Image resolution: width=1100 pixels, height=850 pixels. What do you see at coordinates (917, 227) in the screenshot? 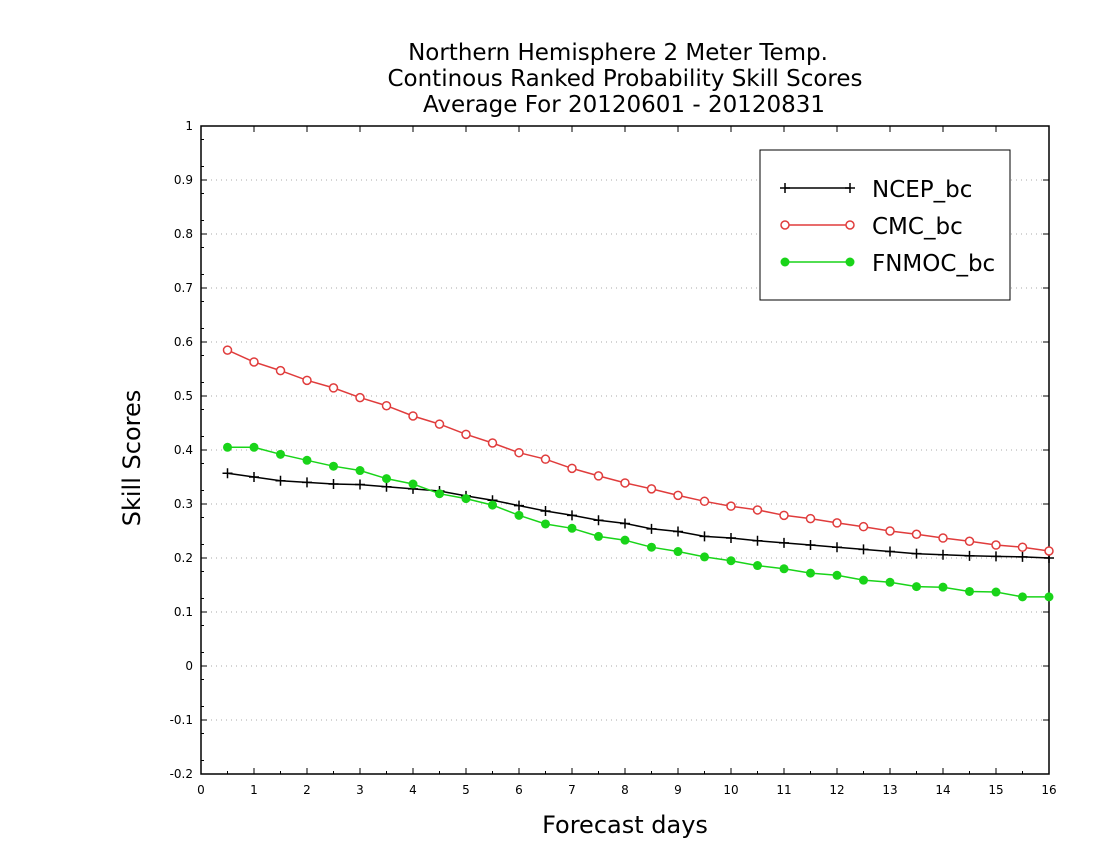
I see `legend-label: CMC_bc` at bounding box center [917, 227].